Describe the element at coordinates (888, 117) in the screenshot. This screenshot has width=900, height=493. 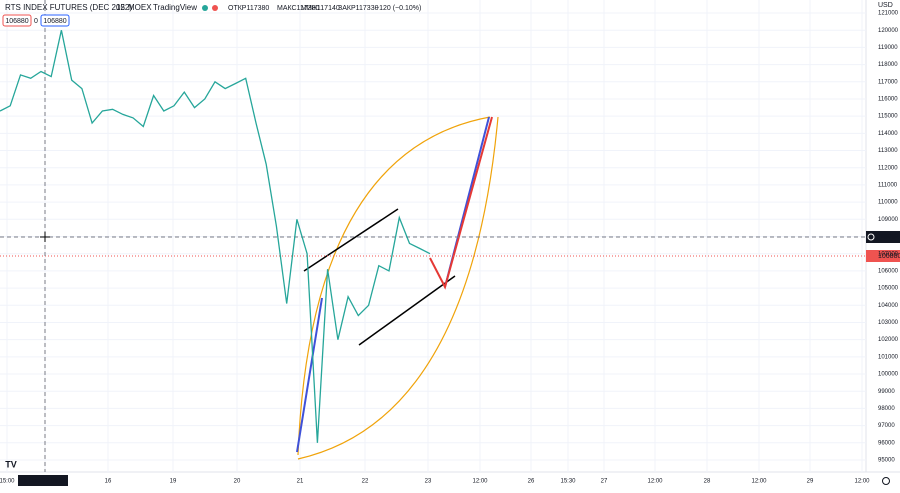
I see `y-tick-label: 115000` at that location.